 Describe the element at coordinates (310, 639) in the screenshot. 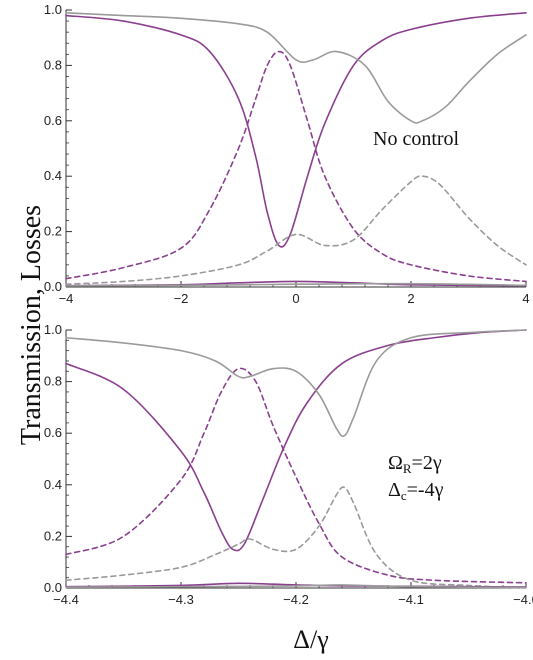

I see `x-axis-label: Δ/γ` at that location.